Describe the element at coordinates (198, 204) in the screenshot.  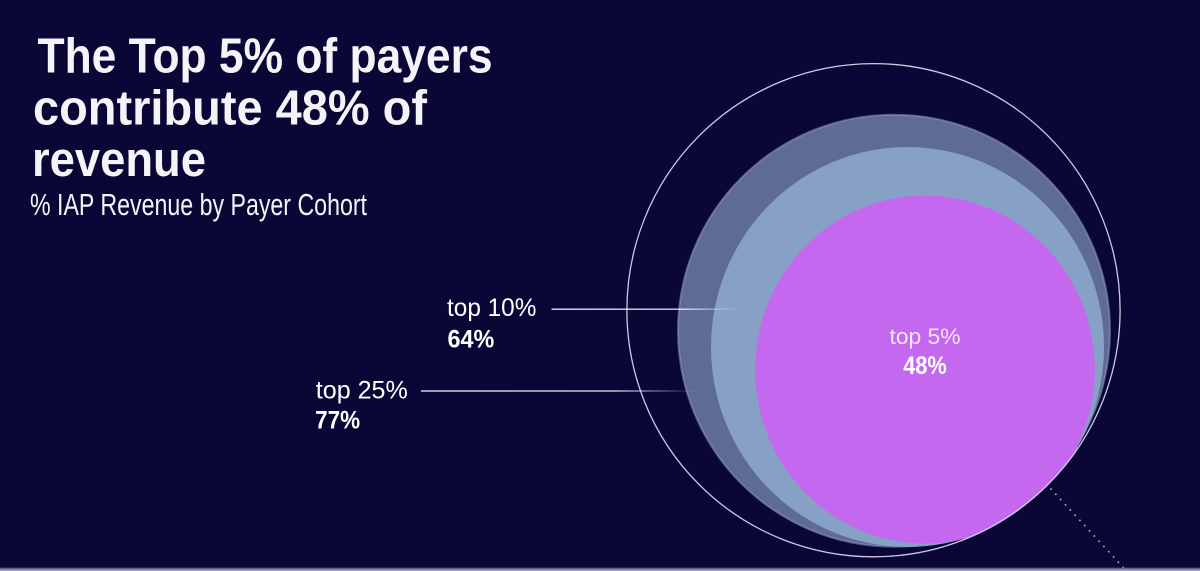
I see `svg-text: % IAP Revenue by Payer Cohort` at that location.